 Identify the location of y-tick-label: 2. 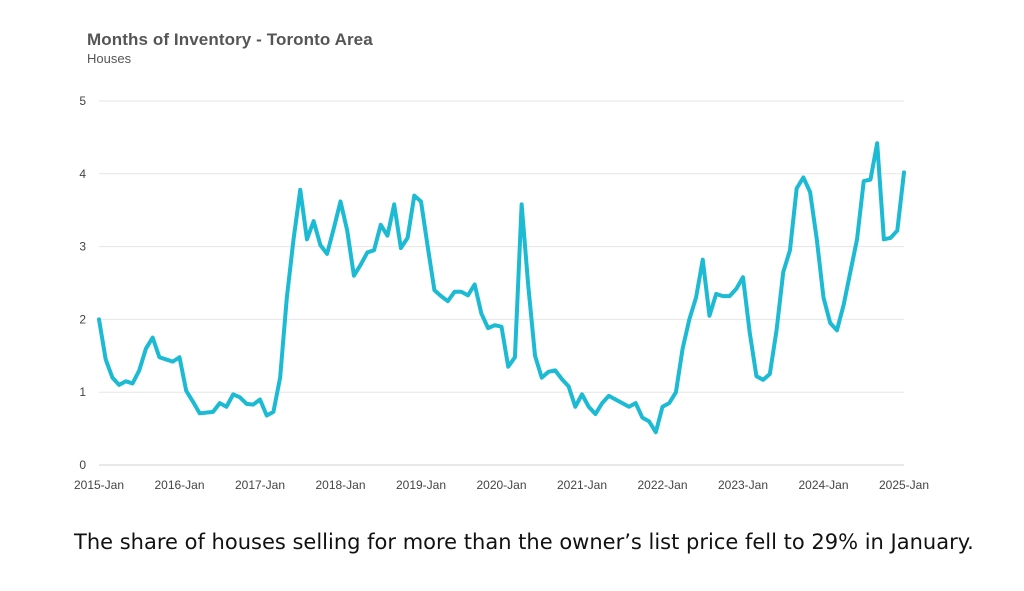
(82, 319).